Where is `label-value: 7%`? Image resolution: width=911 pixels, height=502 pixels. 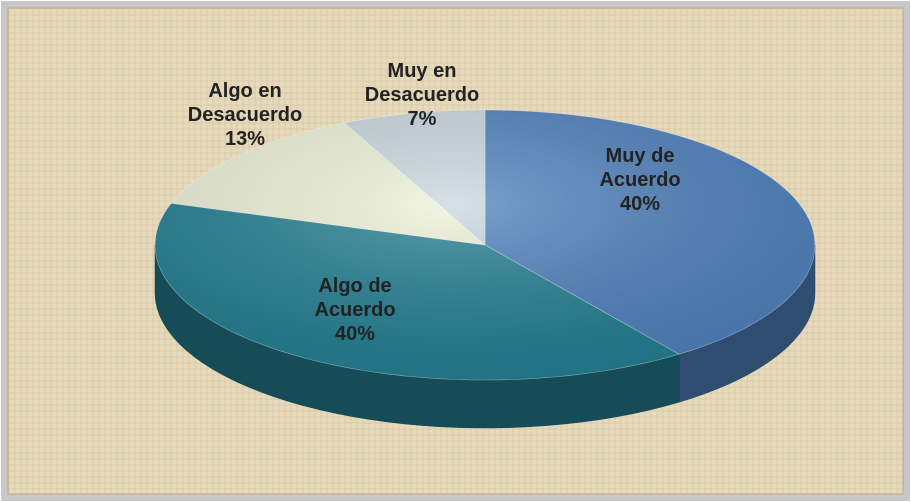 label-value: 7% is located at coordinates (422, 119).